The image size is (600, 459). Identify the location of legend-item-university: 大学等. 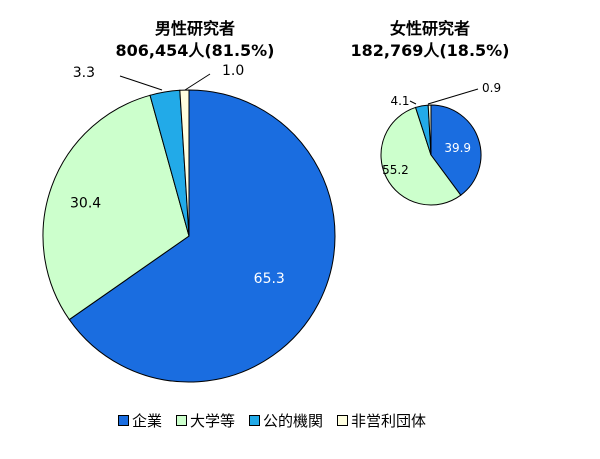
(205, 420).